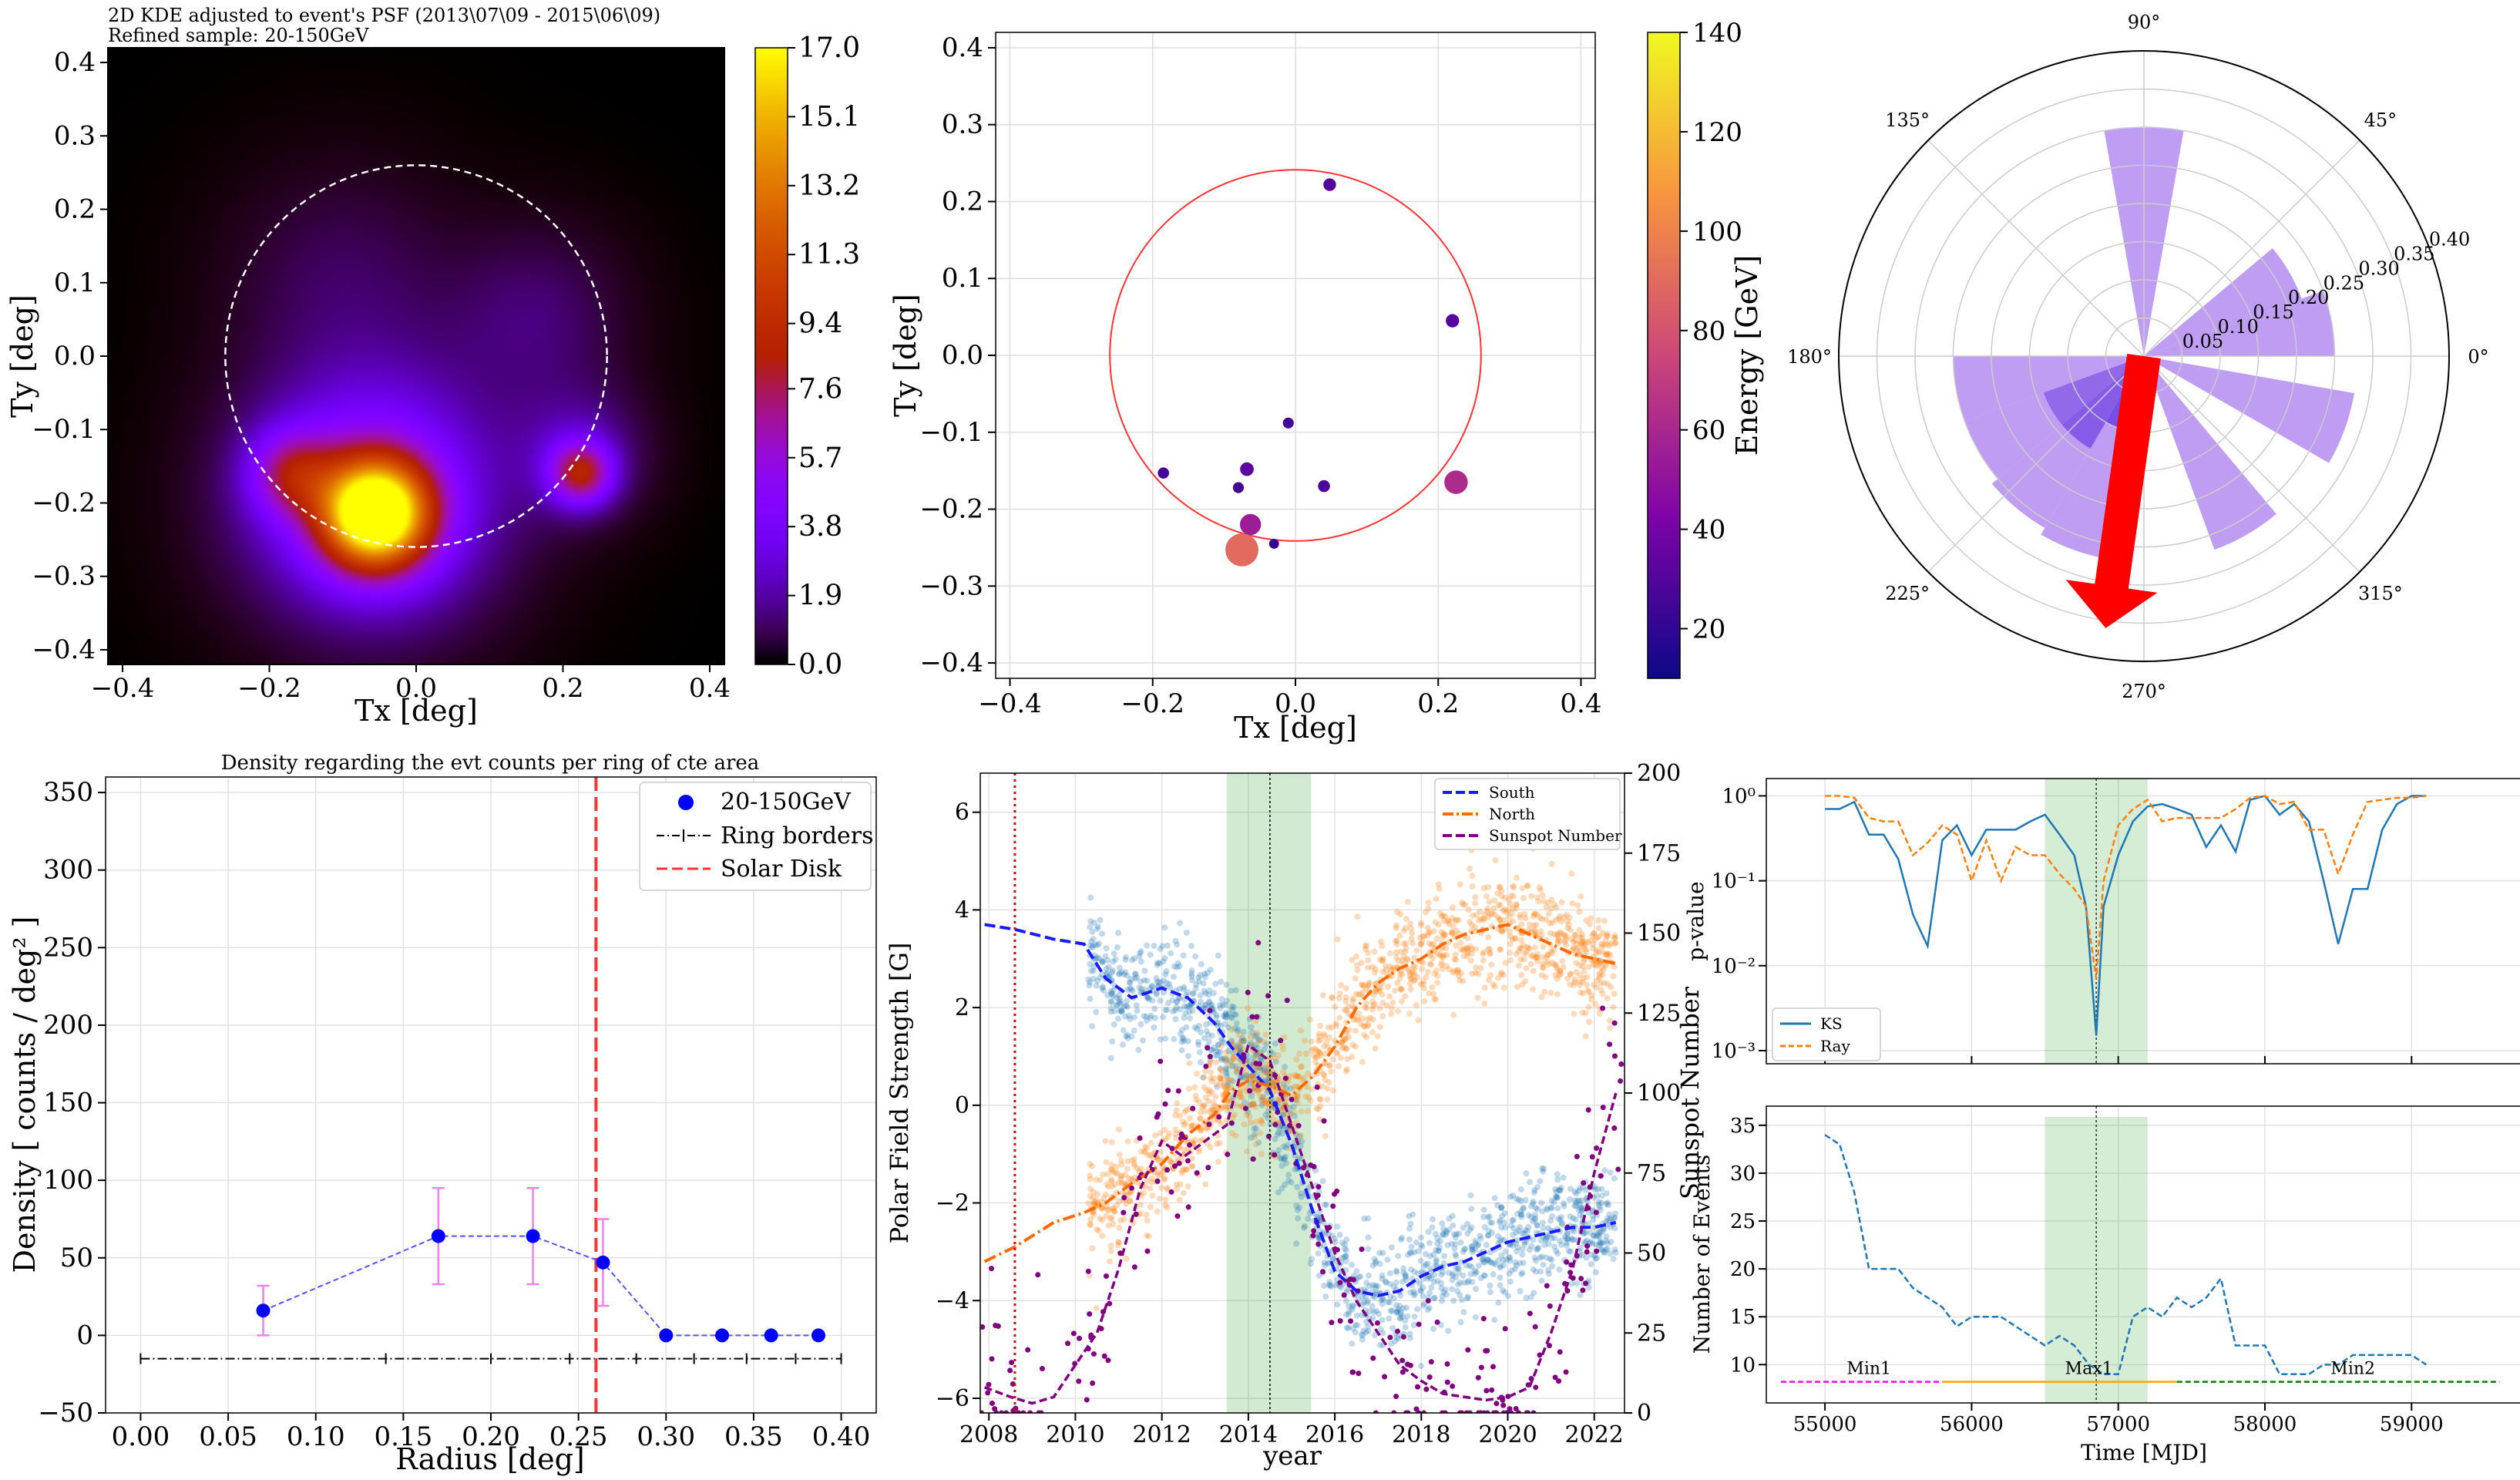 This screenshot has width=2520, height=1480. Describe the element at coordinates (1508, 1435) in the screenshot. I see `polar-field-x-tick-label: 2020` at that location.